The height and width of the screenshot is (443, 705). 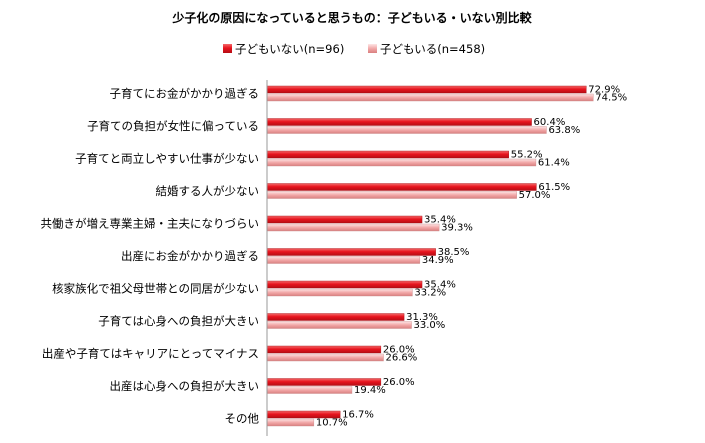 I want to click on category-label: その他, so click(x=242, y=419).